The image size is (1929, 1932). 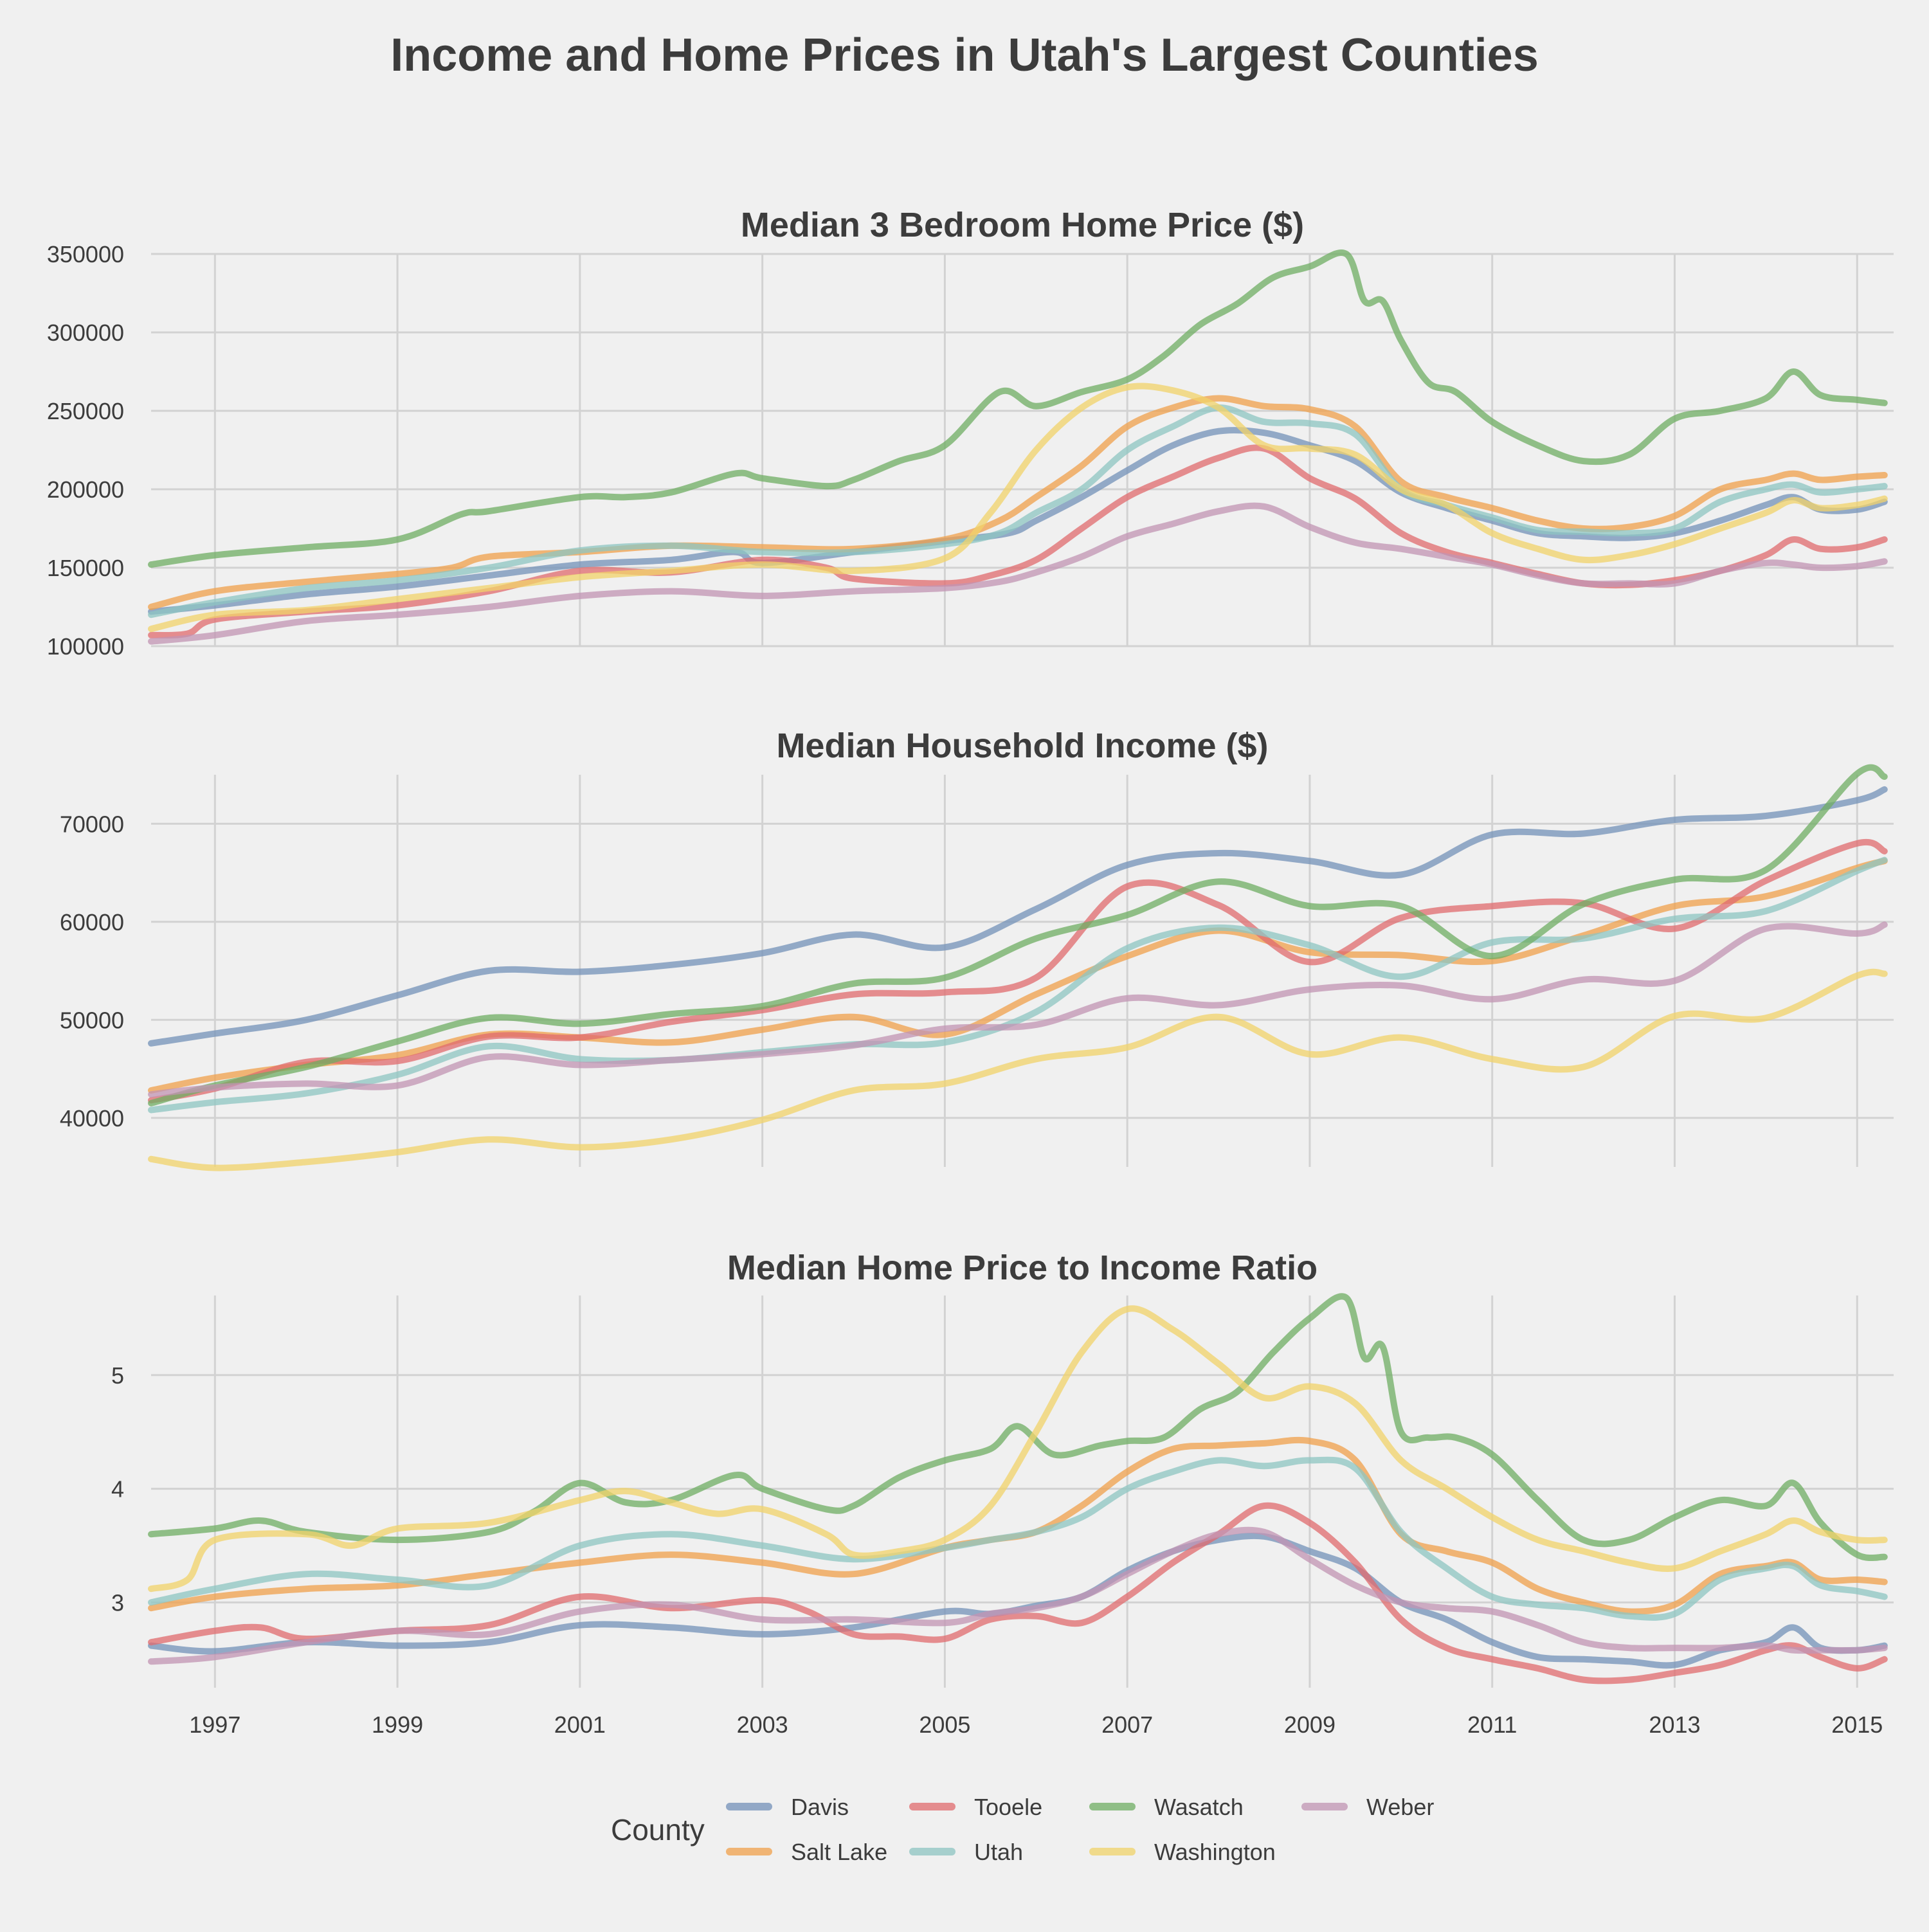 I want to click on legend-item-davis: Davis, so click(x=787, y=1807).